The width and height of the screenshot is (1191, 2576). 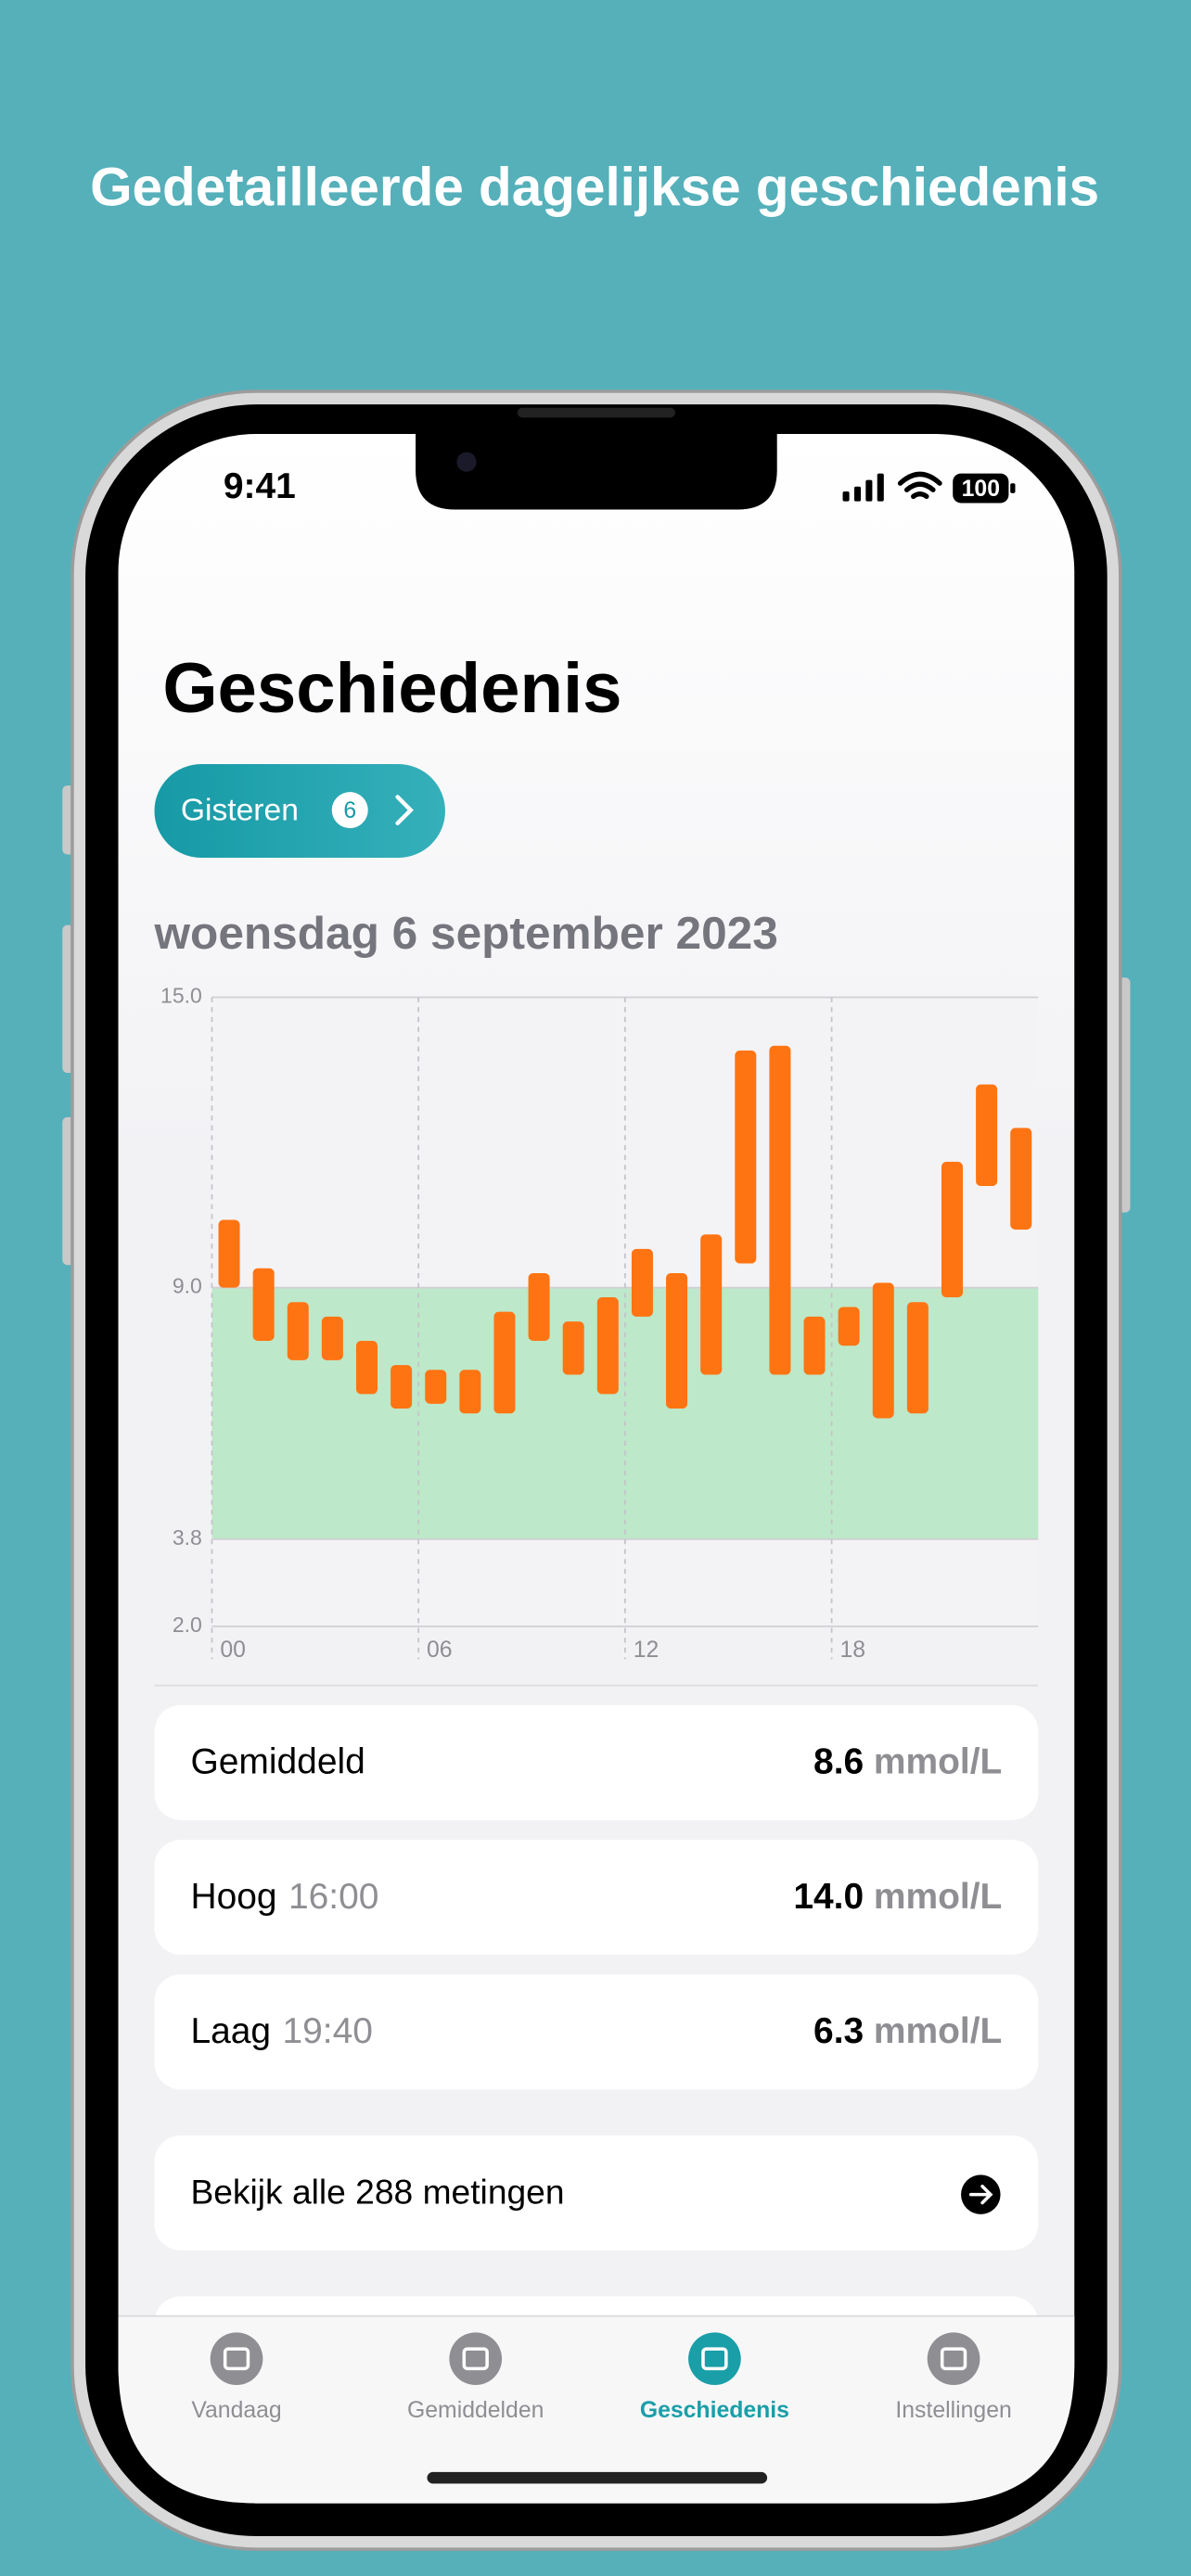 I want to click on stat-value: 8.6 mmol/L, so click(x=907, y=1762).